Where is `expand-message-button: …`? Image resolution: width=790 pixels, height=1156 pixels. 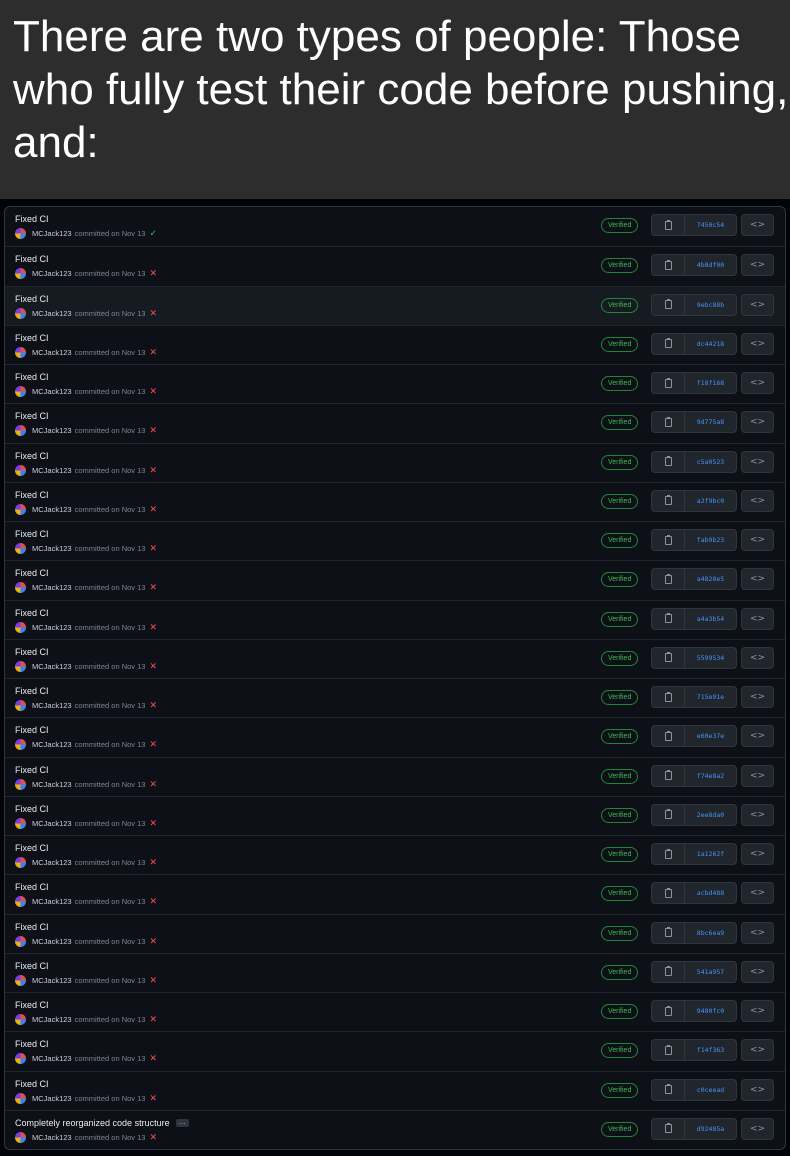
expand-message-button: … is located at coordinates (182, 1123).